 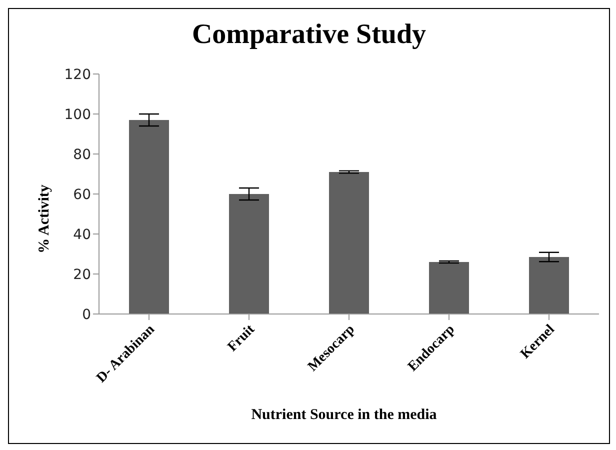 I want to click on y-axis-title: % Activity, so click(x=45, y=219).